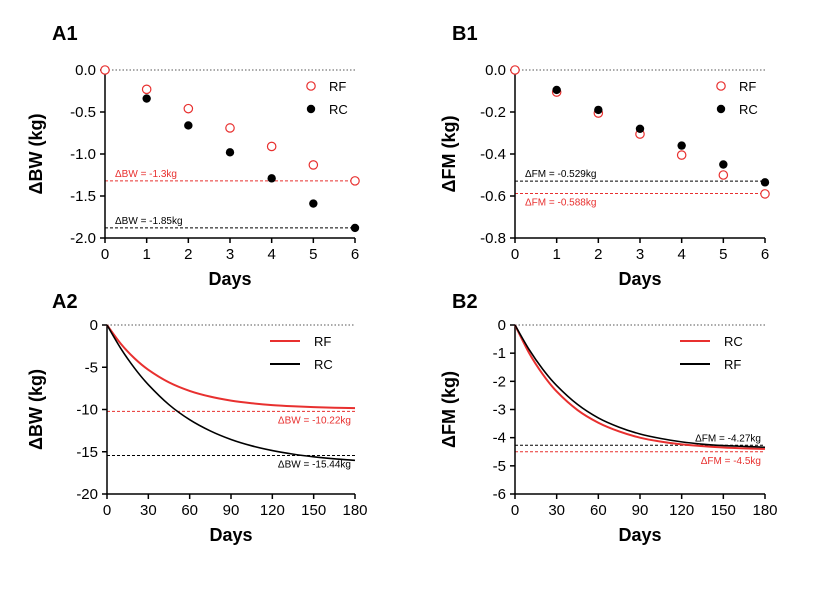 The width and height of the screenshot is (831, 589). What do you see at coordinates (36, 154) in the screenshot?
I see `y-axis-title-a1: ΔBW (kg)` at bounding box center [36, 154].